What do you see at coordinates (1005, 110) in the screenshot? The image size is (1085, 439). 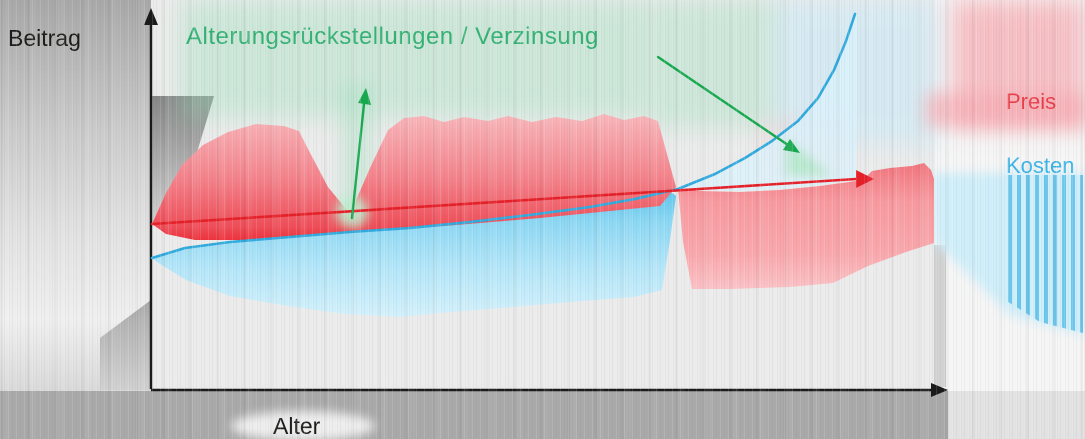 I see `pink-haze-preis-band` at bounding box center [1005, 110].